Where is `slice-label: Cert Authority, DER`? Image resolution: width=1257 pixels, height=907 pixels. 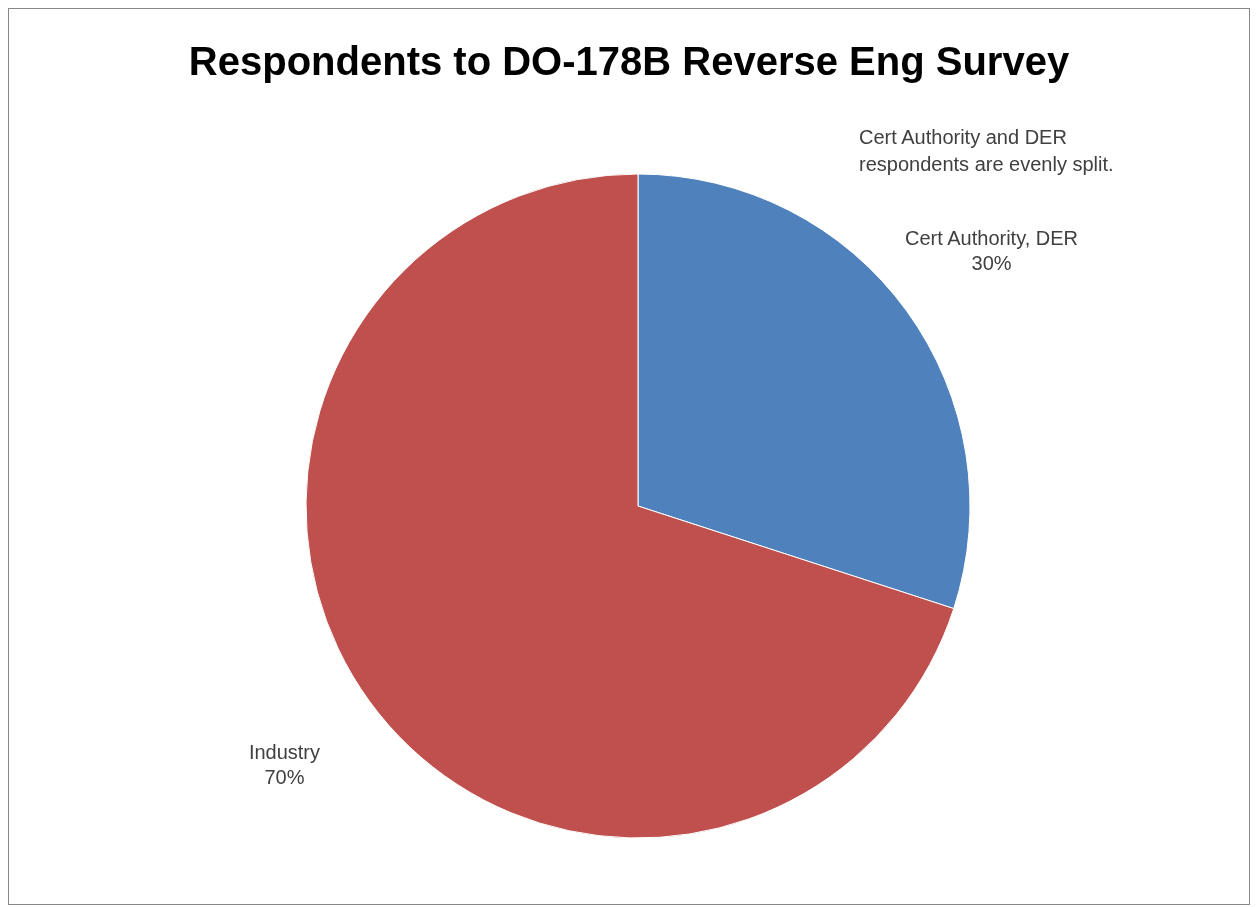 slice-label: Cert Authority, DER is located at coordinates (992, 238).